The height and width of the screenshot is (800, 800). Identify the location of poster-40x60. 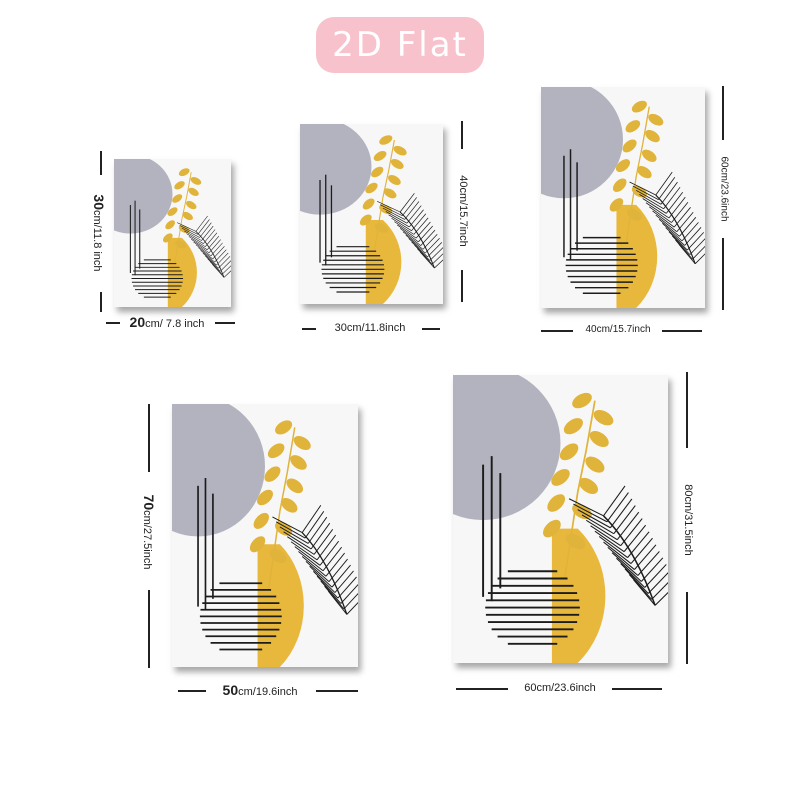
(623, 197).